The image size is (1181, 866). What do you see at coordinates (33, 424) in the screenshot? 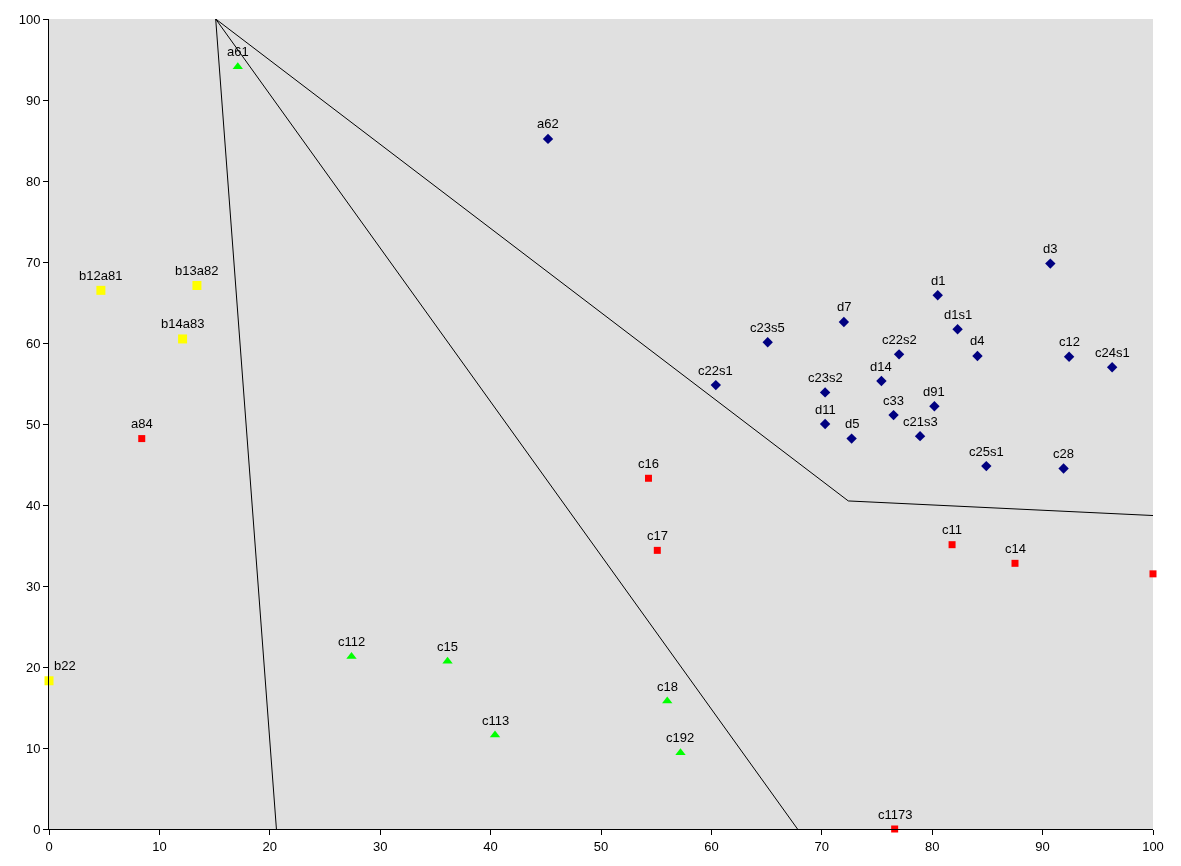
I see `y-tick-label: 50` at bounding box center [33, 424].